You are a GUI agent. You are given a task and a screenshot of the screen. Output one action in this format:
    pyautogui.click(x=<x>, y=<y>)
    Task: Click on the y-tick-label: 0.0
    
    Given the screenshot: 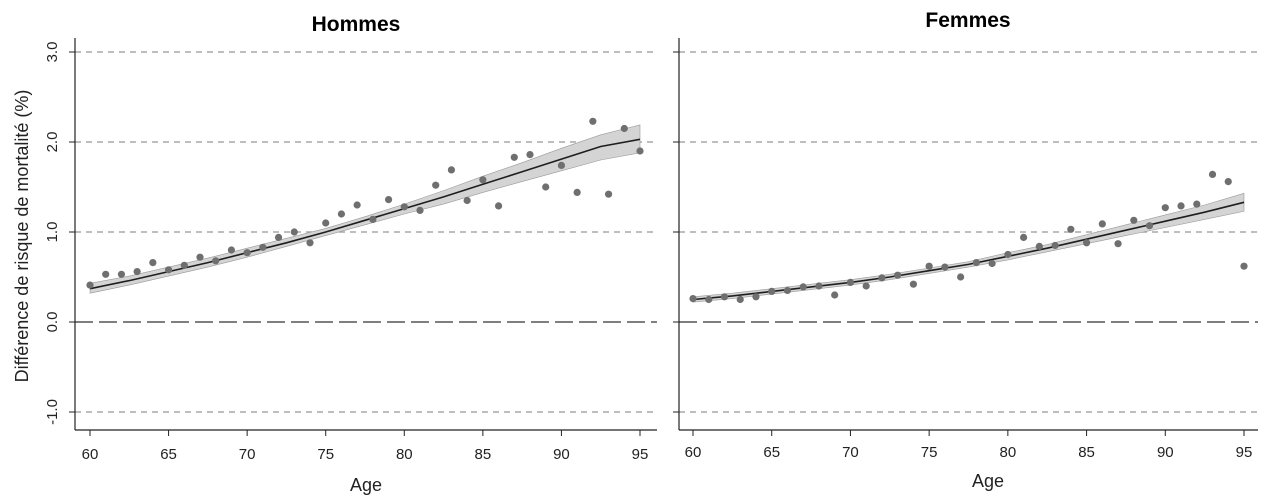 What is the action you would take?
    pyautogui.click(x=52, y=322)
    